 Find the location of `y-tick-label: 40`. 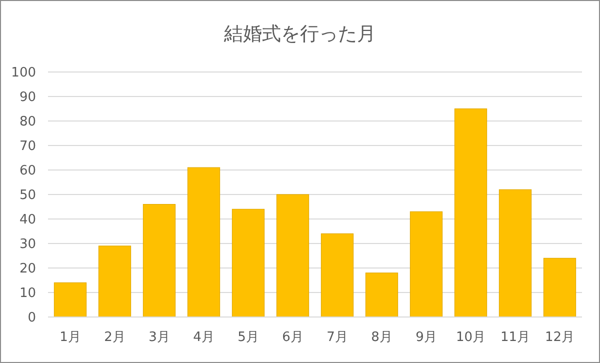

y-tick-label: 40 is located at coordinates (27, 220).